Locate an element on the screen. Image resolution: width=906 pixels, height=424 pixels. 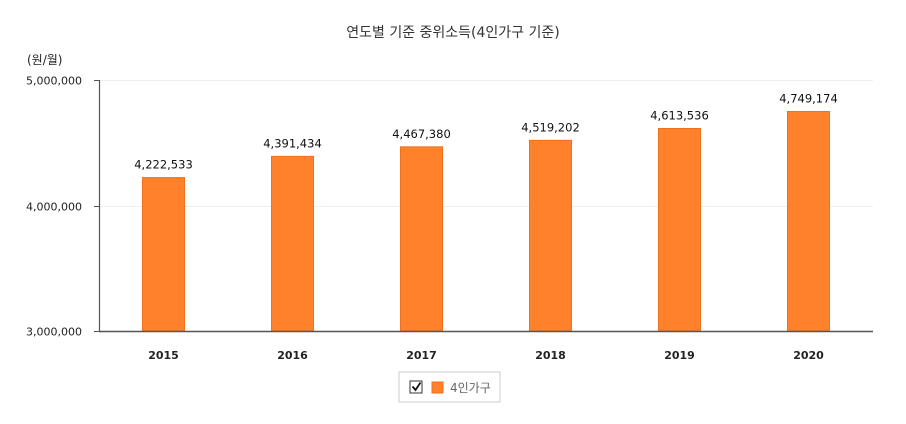
bar-2017 is located at coordinates (421, 239).